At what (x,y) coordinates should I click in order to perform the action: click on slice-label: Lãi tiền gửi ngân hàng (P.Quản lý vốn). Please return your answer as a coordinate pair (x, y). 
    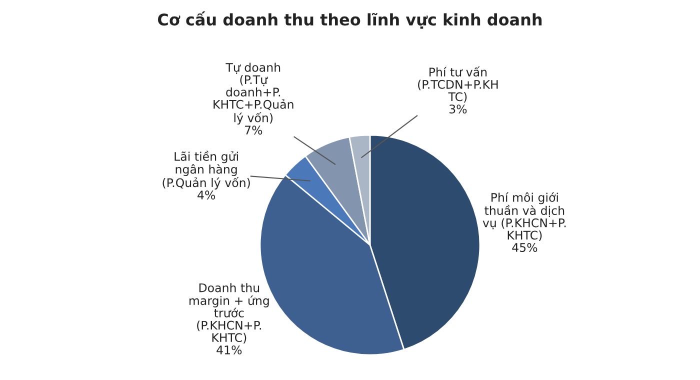
    Looking at the image, I should click on (206, 170).